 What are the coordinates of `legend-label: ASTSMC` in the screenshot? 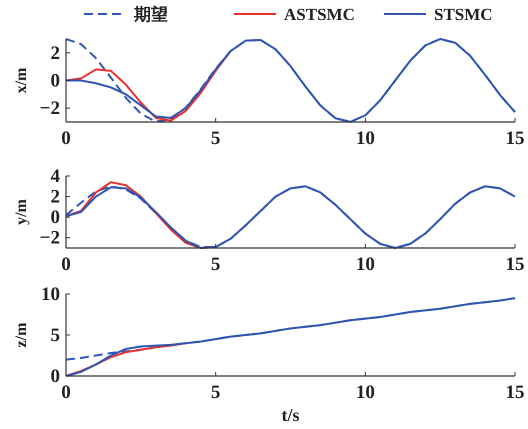 It's located at (319, 14).